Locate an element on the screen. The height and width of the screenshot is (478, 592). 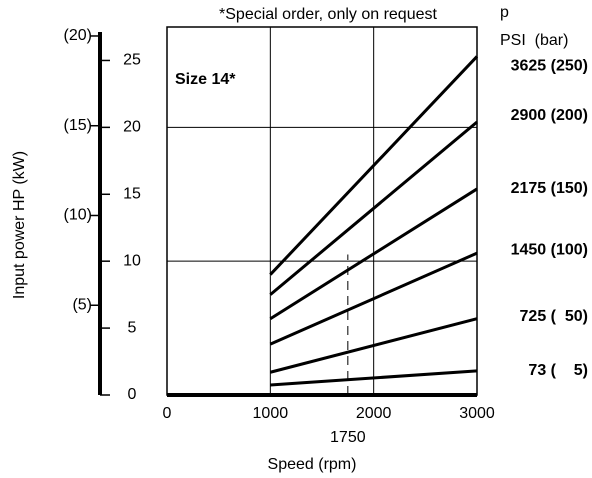
annotation: Size 14* is located at coordinates (205, 79).